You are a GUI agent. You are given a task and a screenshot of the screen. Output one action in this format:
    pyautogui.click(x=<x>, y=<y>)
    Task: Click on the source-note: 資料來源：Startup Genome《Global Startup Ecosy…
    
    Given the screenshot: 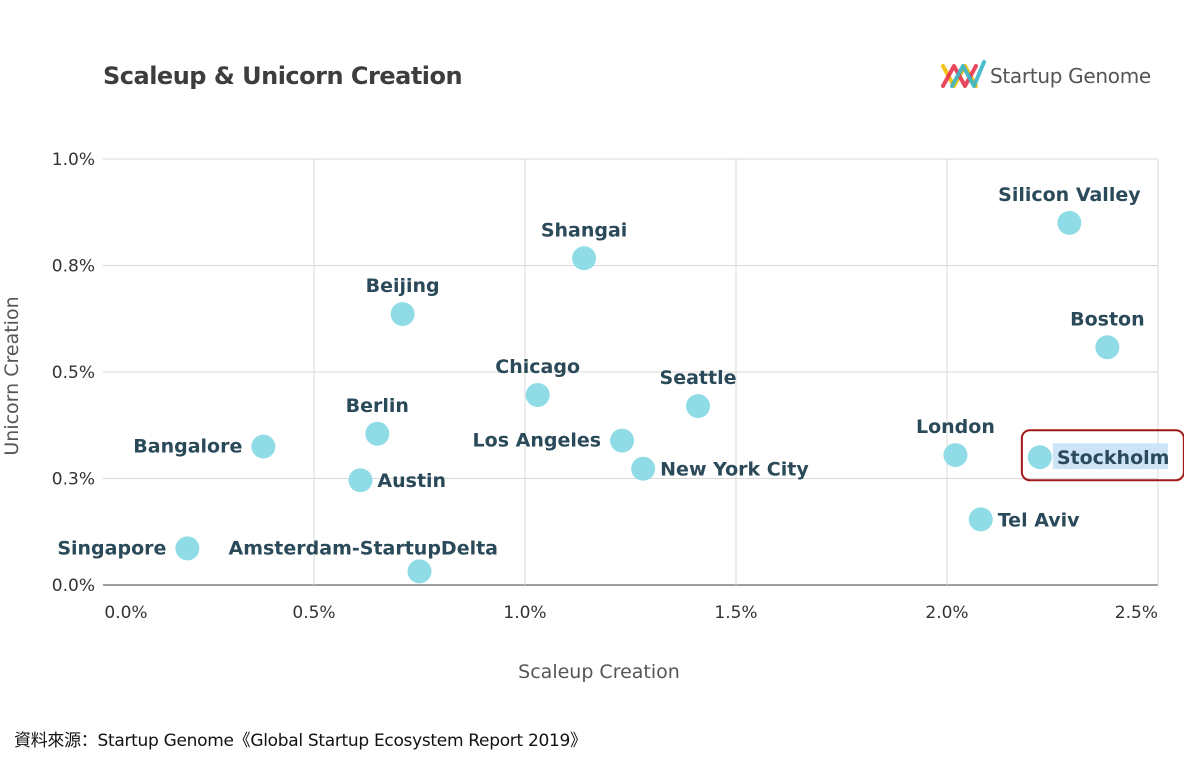 What is the action you would take?
    pyautogui.click(x=300, y=741)
    